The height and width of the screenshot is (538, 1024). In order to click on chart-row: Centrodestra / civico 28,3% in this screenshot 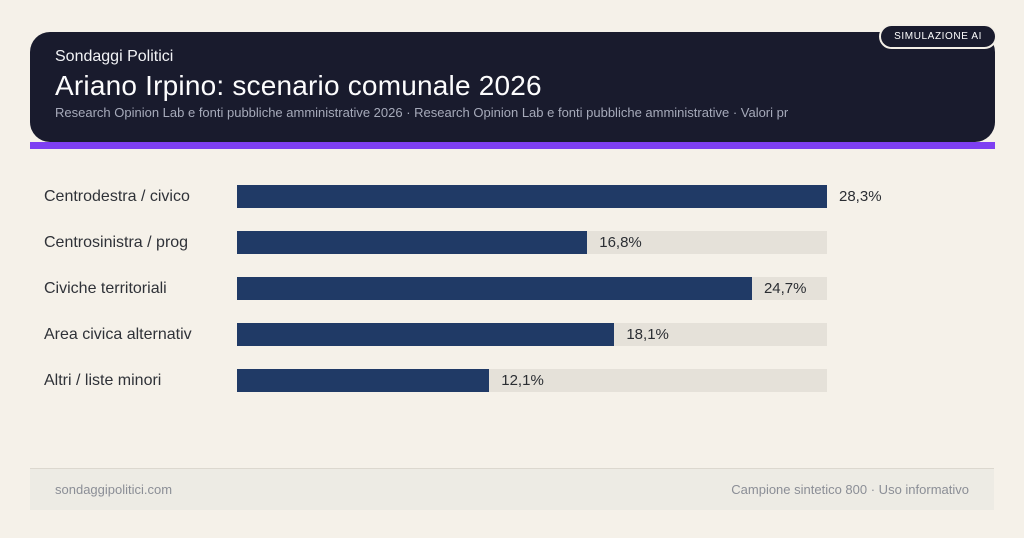, I will do `click(463, 196)`.